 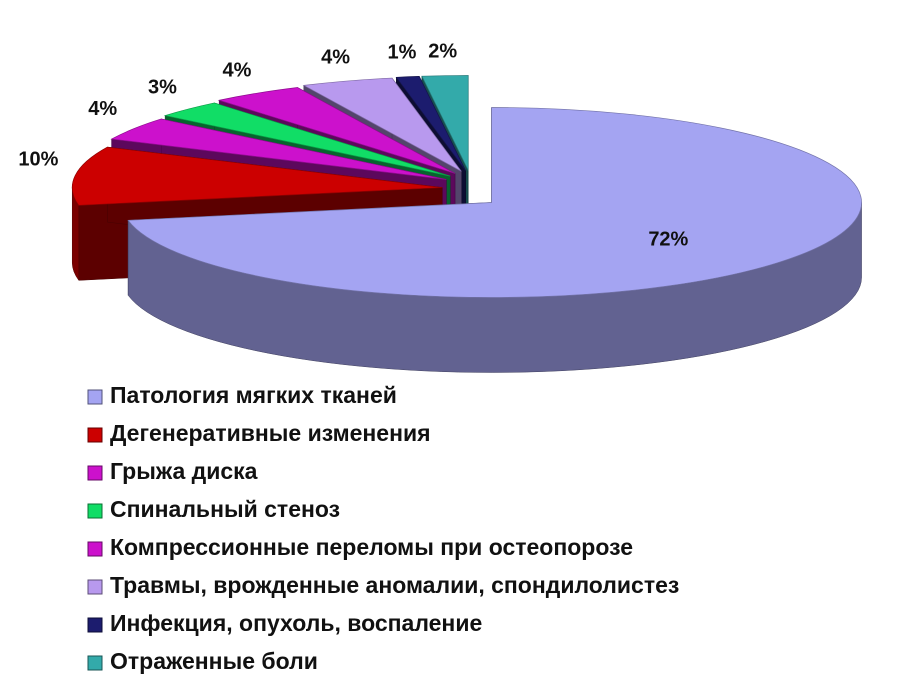 I want to click on data-label: 2%, so click(x=442, y=51).